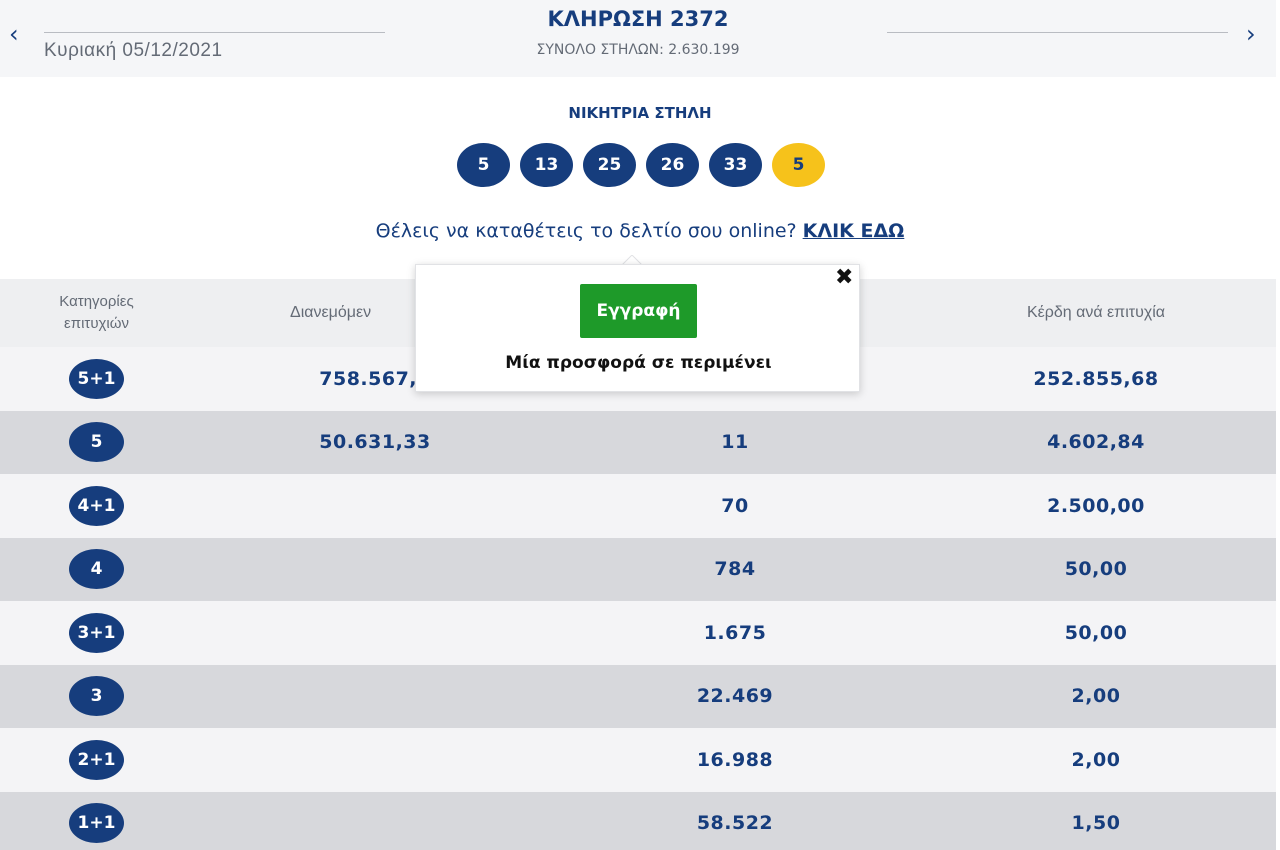 The width and height of the screenshot is (1280, 850). Describe the element at coordinates (638, 311) in the screenshot. I see `register-button: Εγγραφή` at that location.